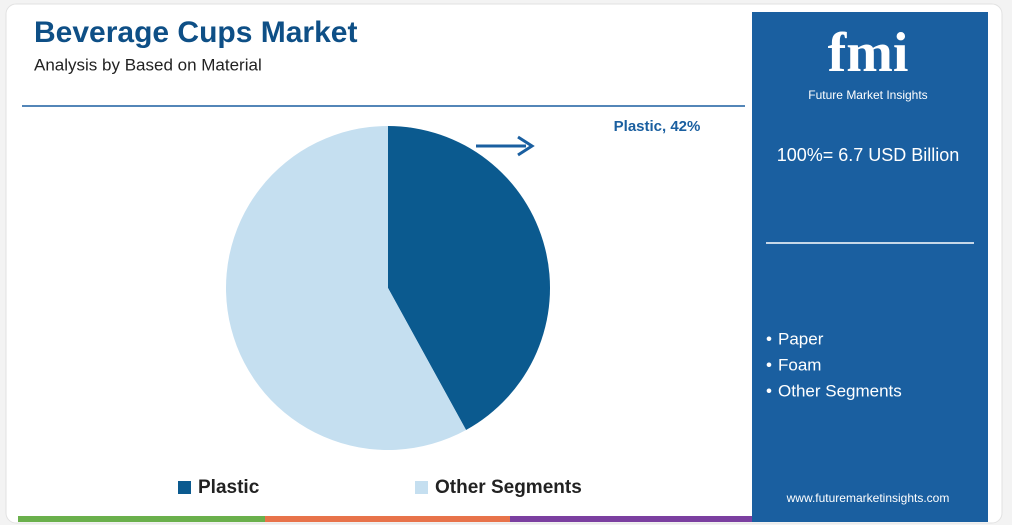 This screenshot has height=525, width=1012. Describe the element at coordinates (799, 364) in the screenshot. I see `segment-item: Foam` at that location.